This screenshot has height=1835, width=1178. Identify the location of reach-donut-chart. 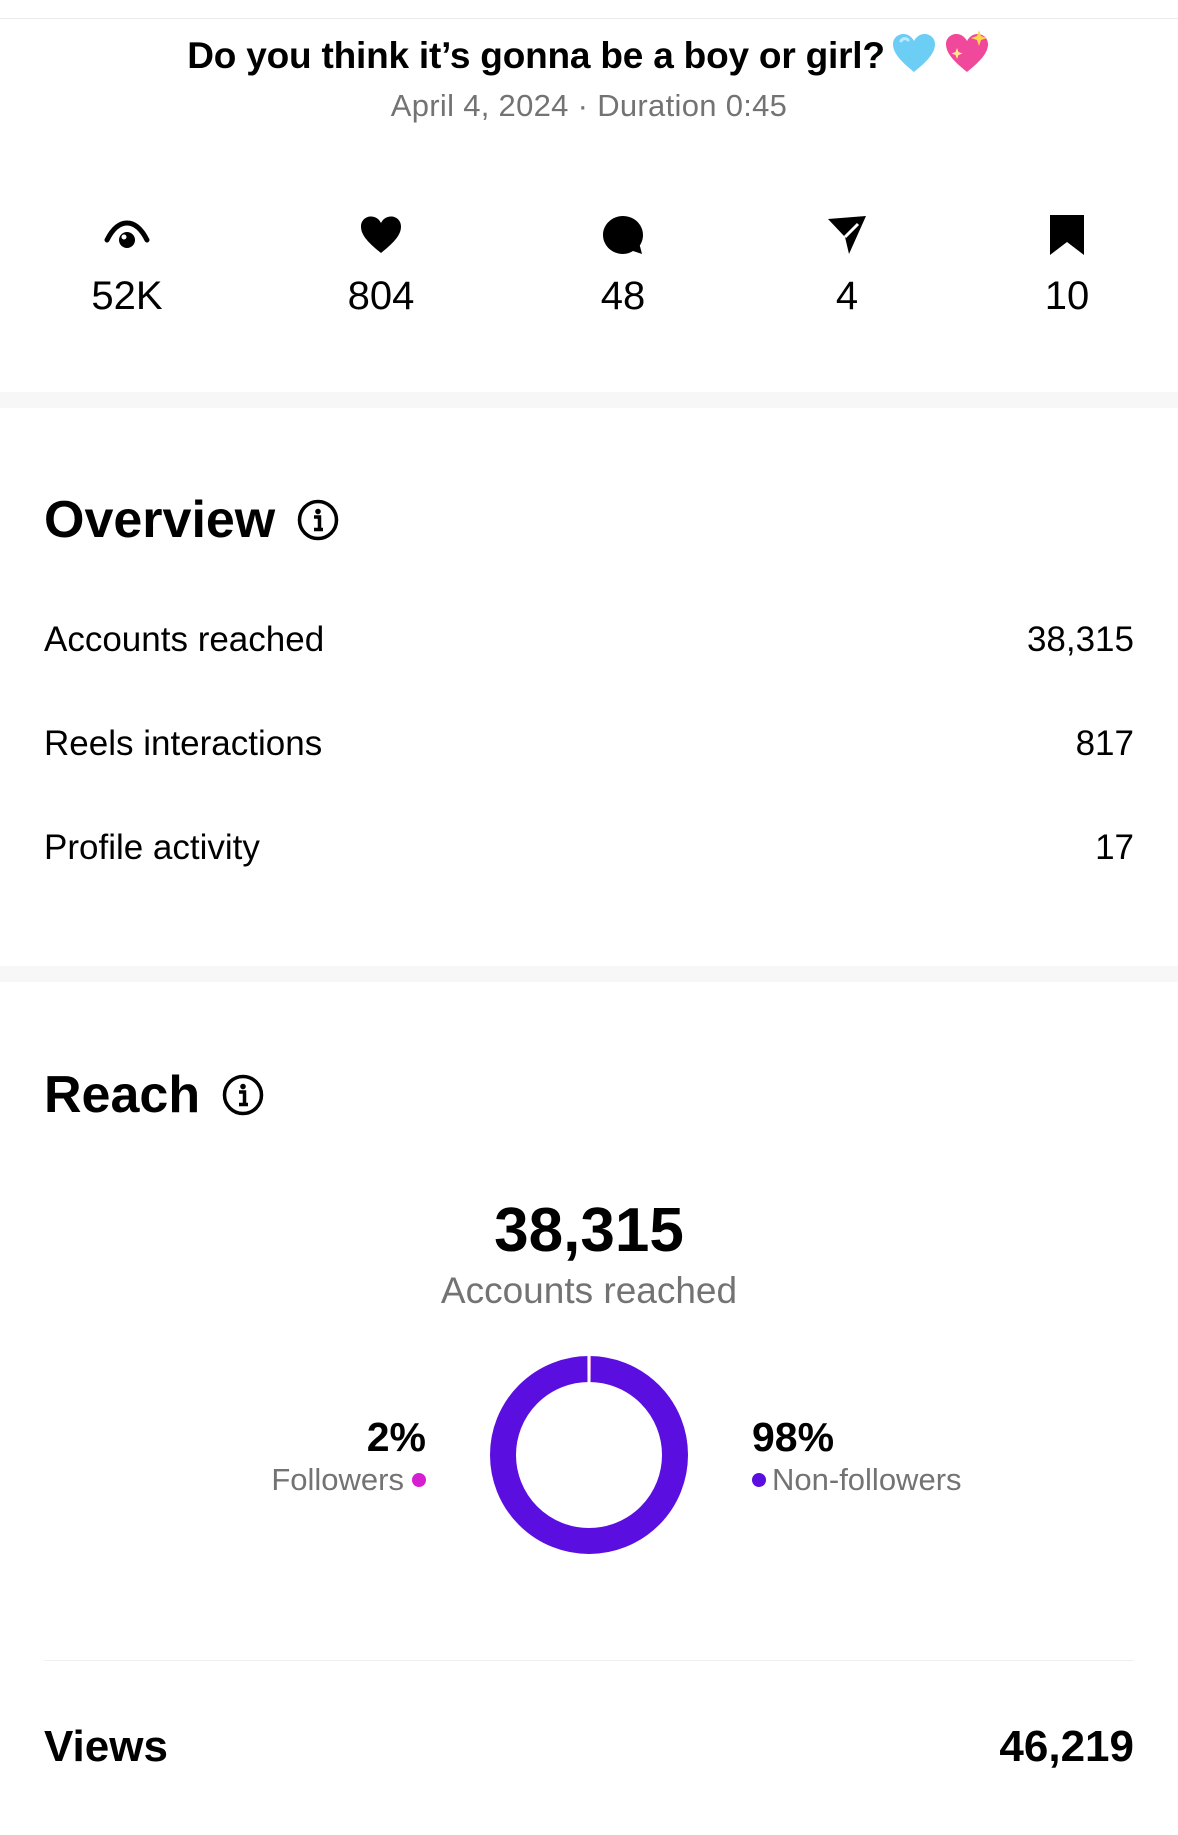
(589, 1454).